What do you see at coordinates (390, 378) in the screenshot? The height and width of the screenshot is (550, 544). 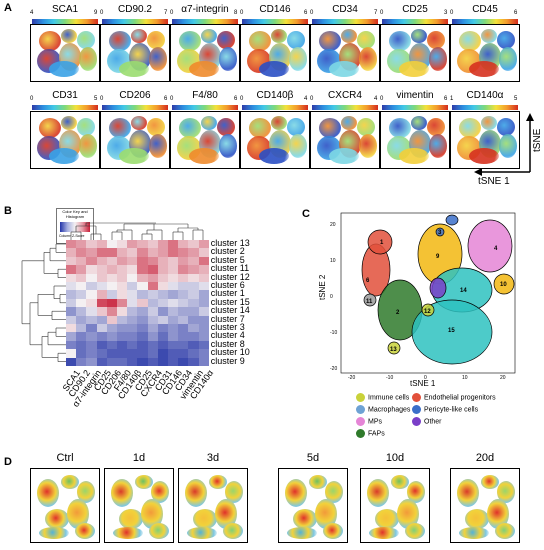 I see `panel-c-xtick: -10` at bounding box center [390, 378].